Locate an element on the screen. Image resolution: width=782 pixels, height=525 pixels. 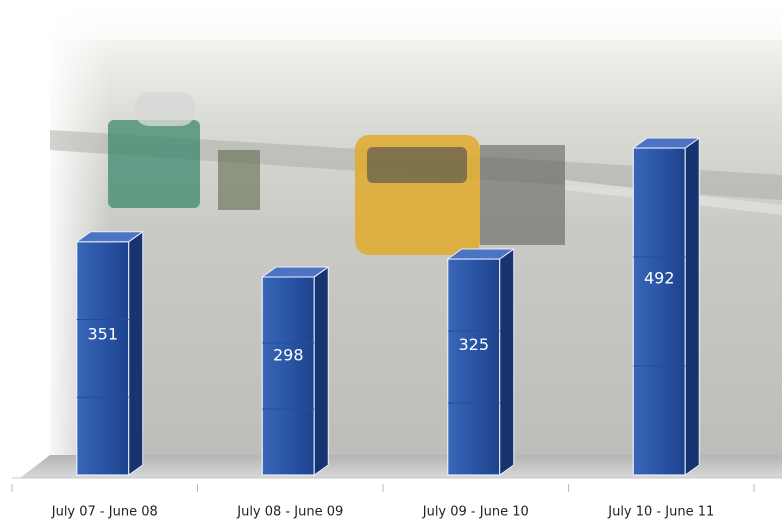
x-tick-label: July 10 - June 11 is located at coordinates (660, 512).